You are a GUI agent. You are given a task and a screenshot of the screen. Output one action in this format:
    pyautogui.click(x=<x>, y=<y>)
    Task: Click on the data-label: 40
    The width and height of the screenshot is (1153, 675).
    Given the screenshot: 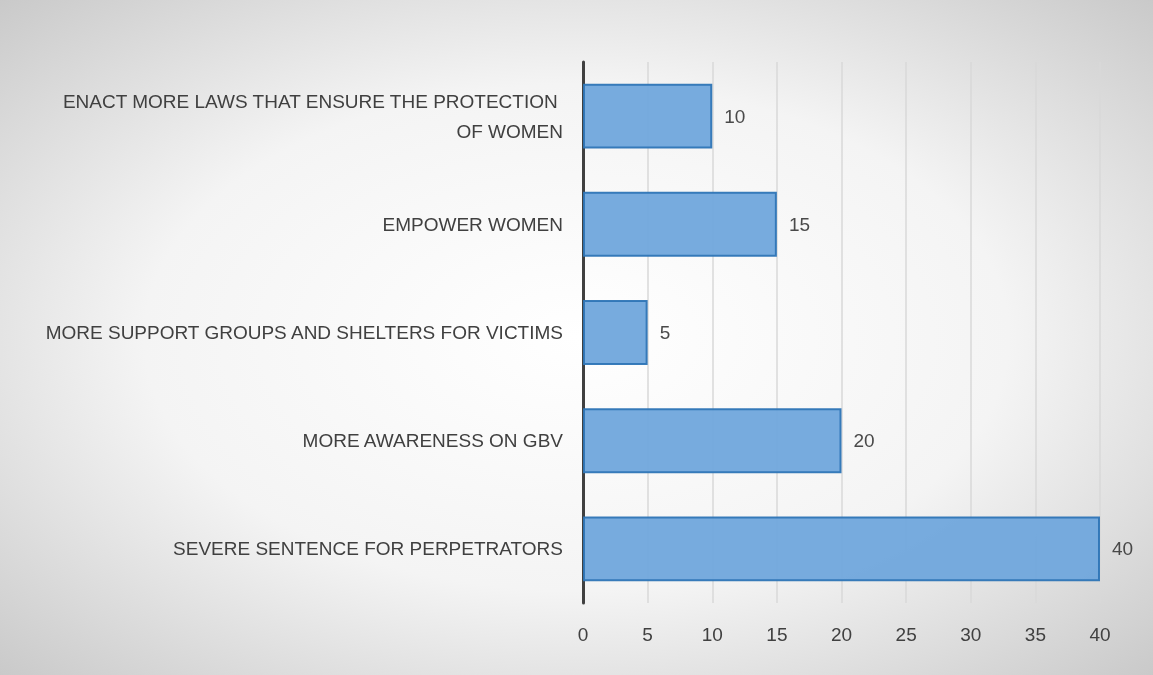 What is the action you would take?
    pyautogui.click(x=1123, y=549)
    